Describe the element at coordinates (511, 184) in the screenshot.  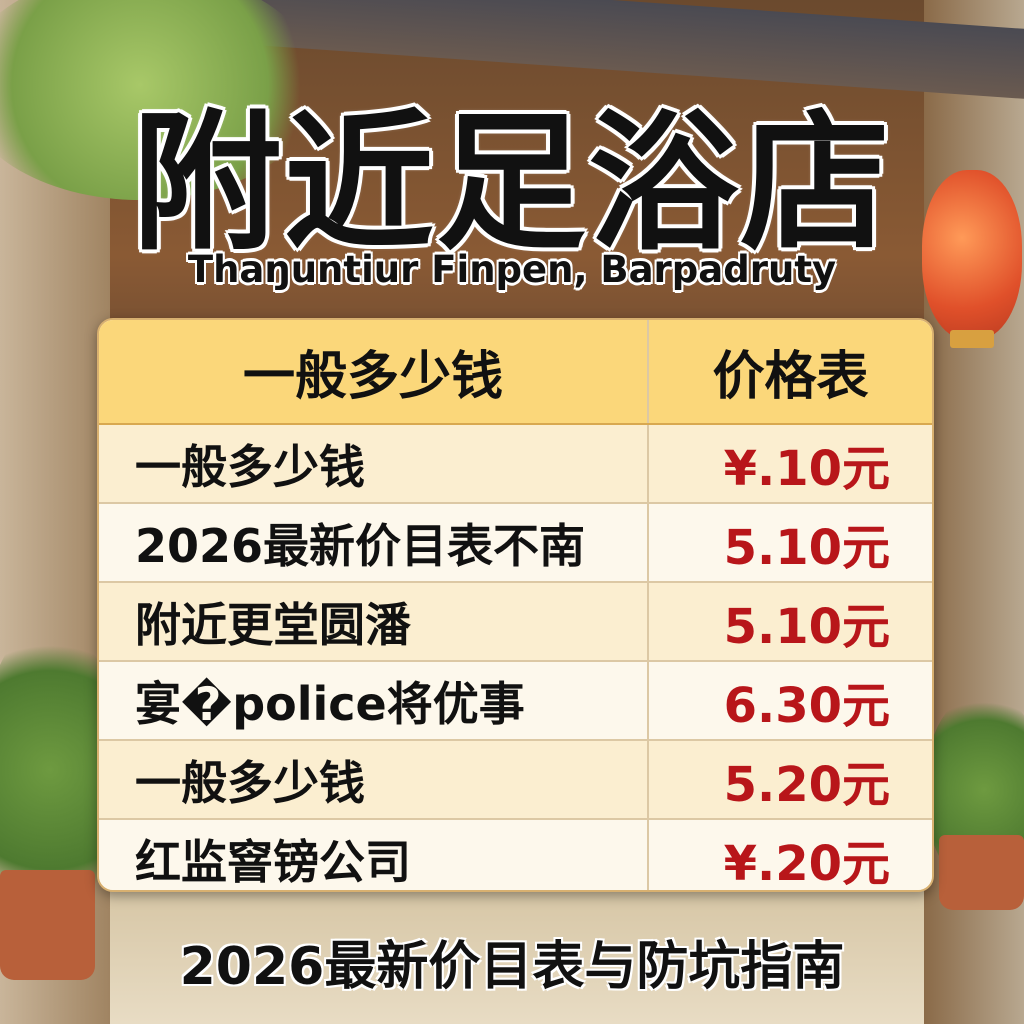
I see `poster-title: 附近足浴店` at that location.